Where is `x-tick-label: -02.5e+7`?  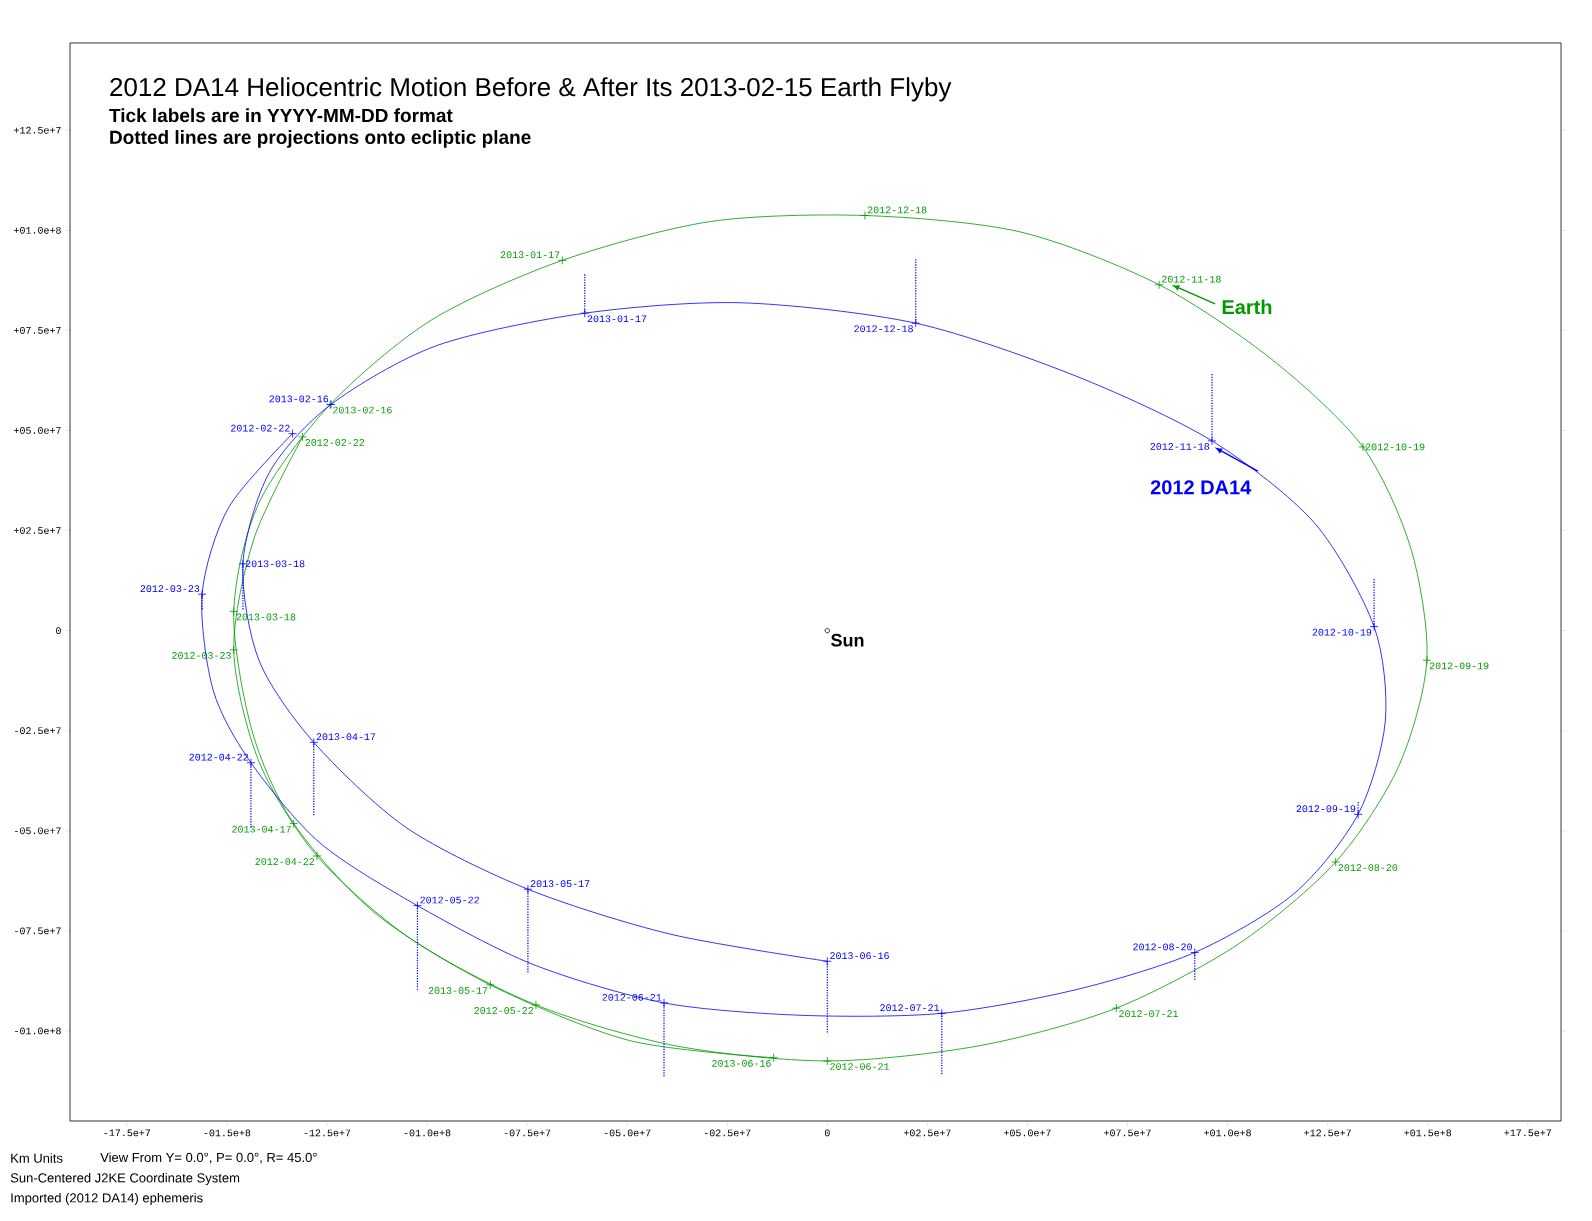 x-tick-label: -02.5e+7 is located at coordinates (727, 1133).